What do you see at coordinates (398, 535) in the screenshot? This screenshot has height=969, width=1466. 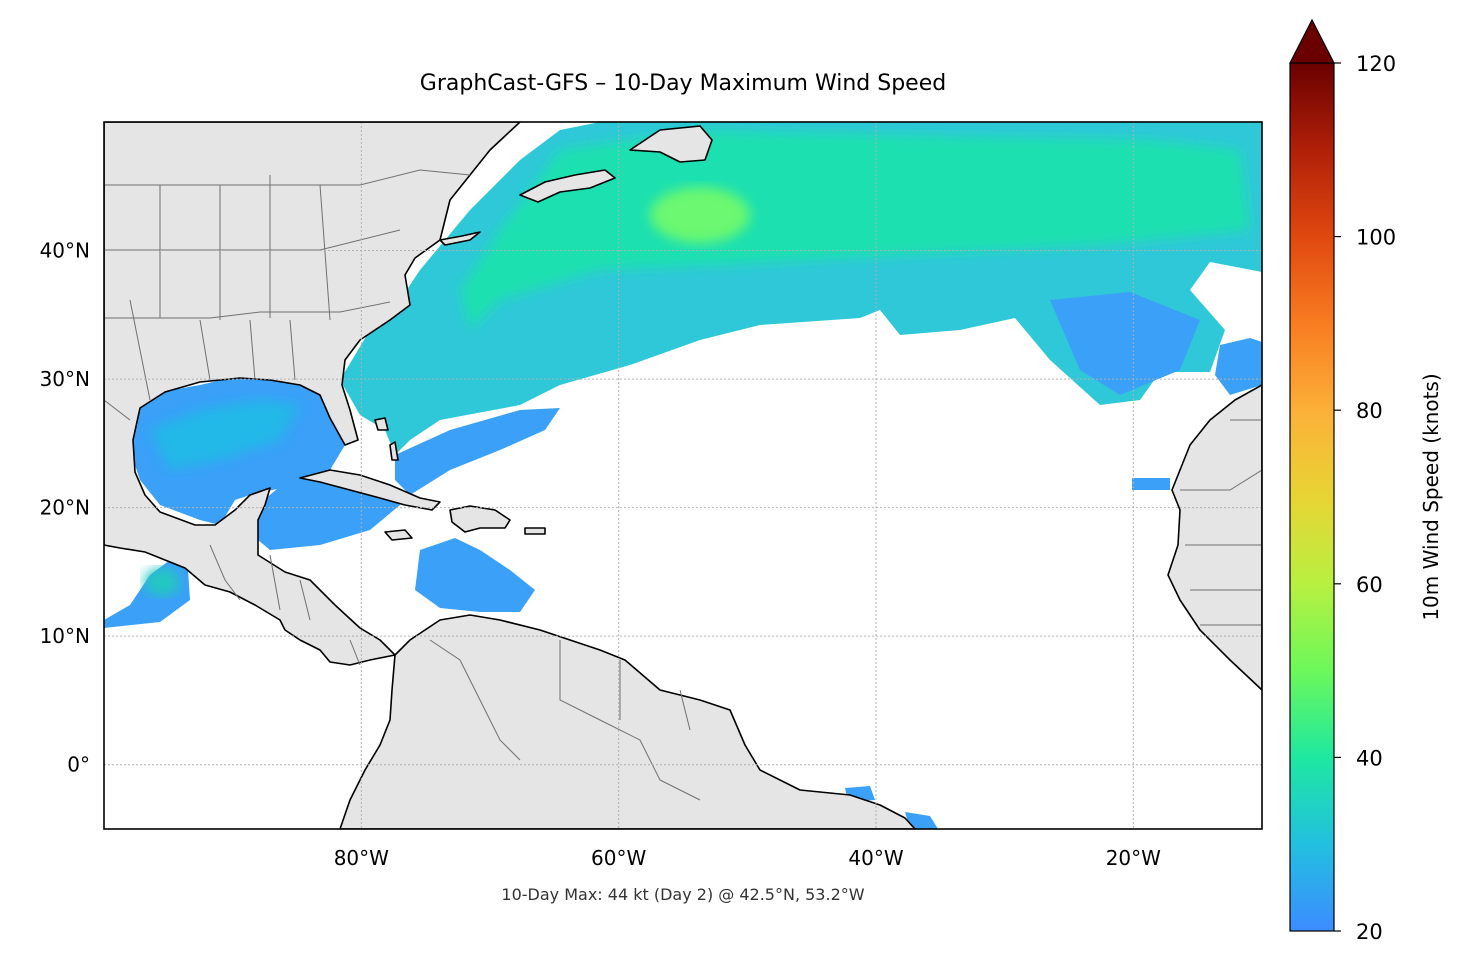 I see `land-jamaica` at bounding box center [398, 535].